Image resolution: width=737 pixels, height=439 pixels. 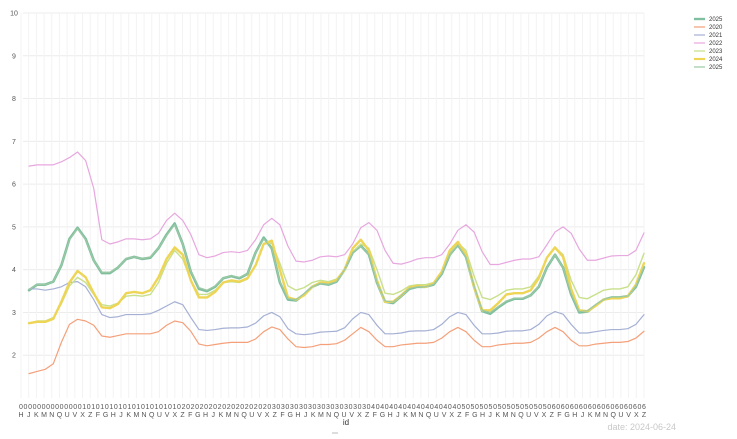 I want to click on x-tick-label-top: 1, so click(x=120, y=407).